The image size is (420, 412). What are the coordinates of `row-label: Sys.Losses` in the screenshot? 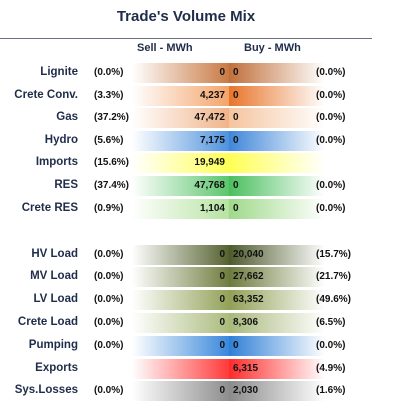 It's located at (46, 390).